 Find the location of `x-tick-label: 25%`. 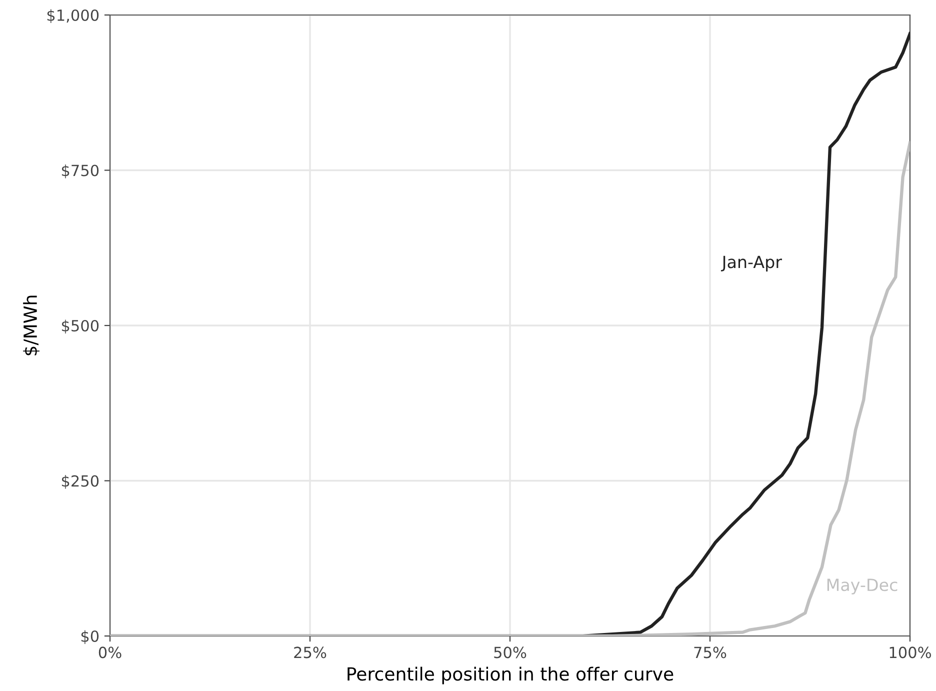

x-tick-label: 25% is located at coordinates (310, 652).